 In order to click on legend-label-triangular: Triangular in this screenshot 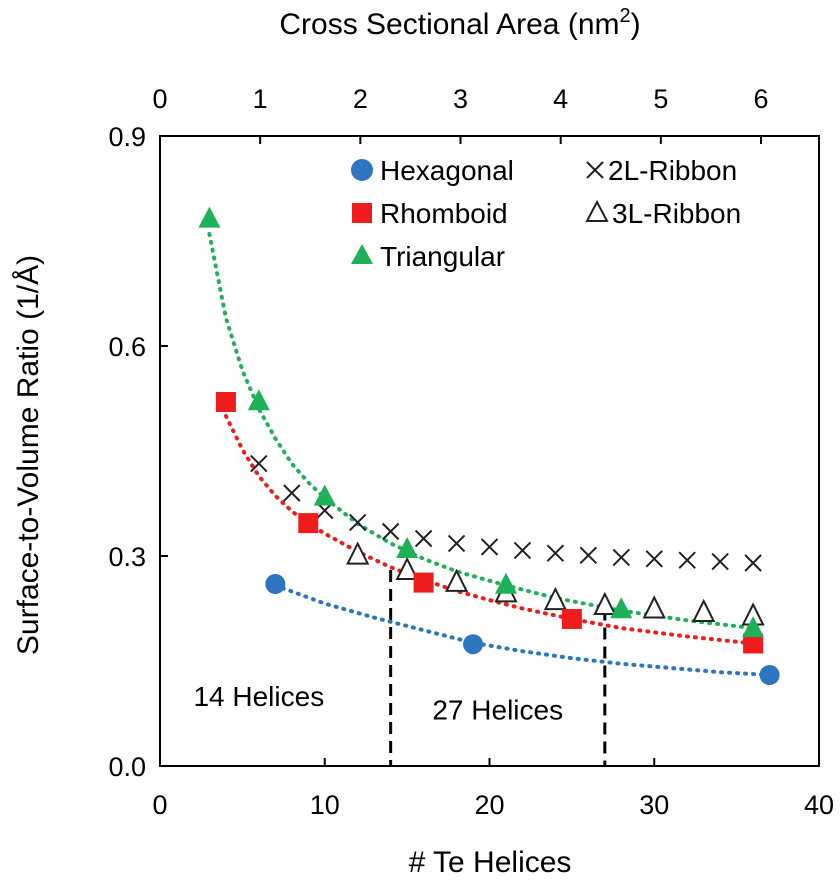, I will do `click(442, 256)`.